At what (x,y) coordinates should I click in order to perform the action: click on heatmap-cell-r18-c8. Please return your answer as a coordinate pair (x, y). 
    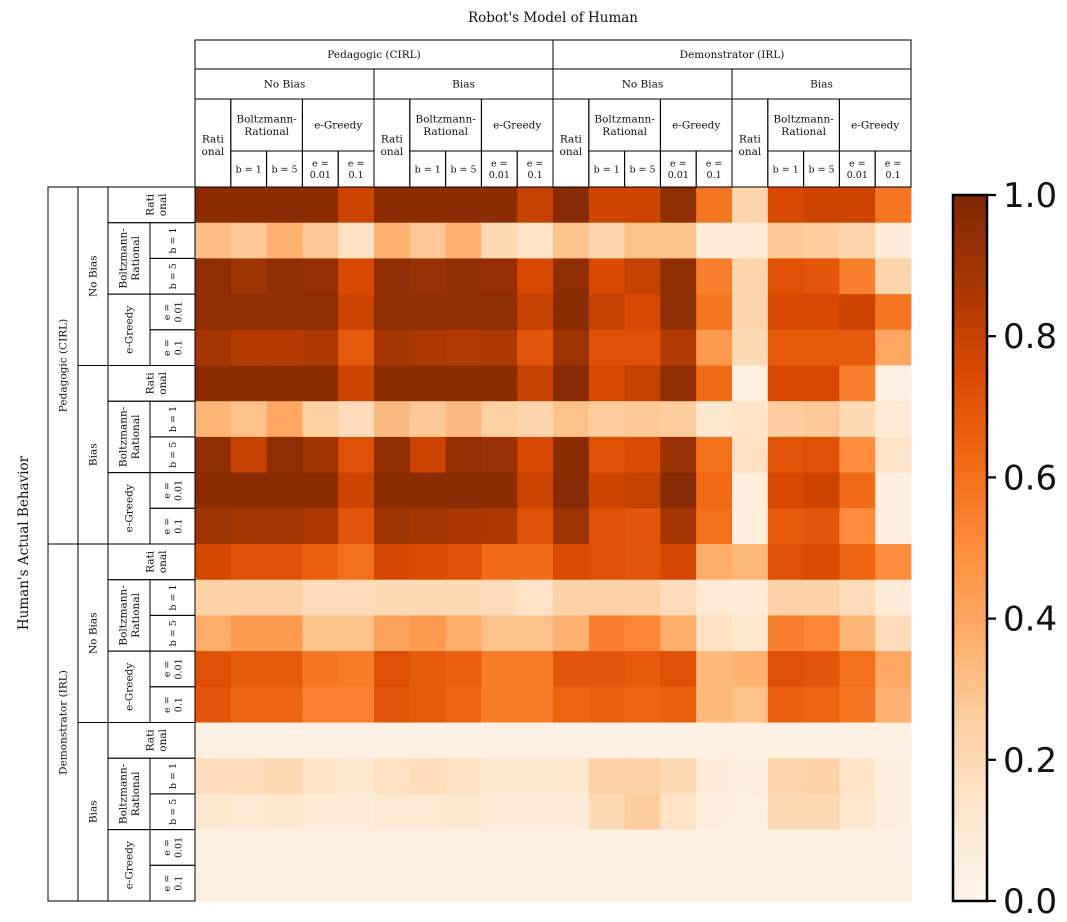
    Looking at the image, I should click on (499, 847).